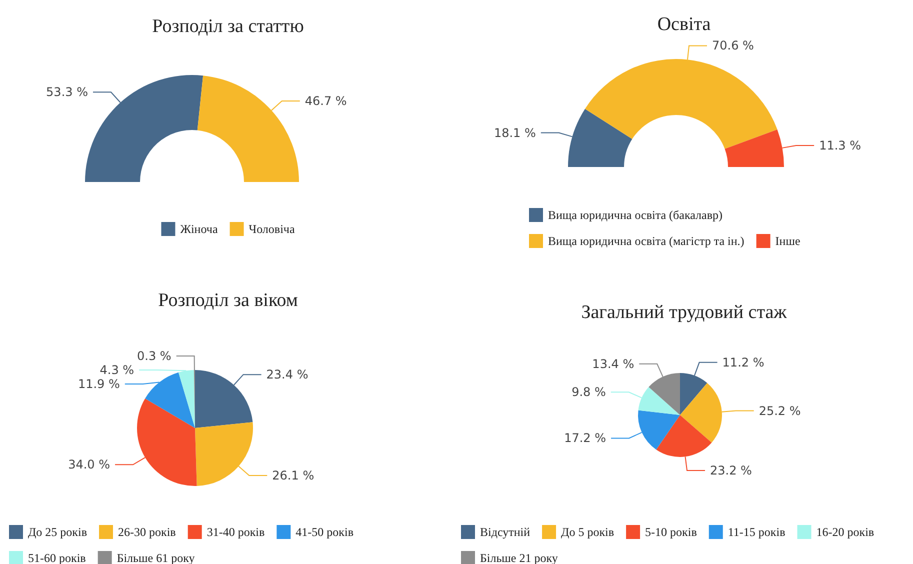  What do you see at coordinates (585, 438) in the screenshot?
I see `data-label: 17.2 %` at bounding box center [585, 438].